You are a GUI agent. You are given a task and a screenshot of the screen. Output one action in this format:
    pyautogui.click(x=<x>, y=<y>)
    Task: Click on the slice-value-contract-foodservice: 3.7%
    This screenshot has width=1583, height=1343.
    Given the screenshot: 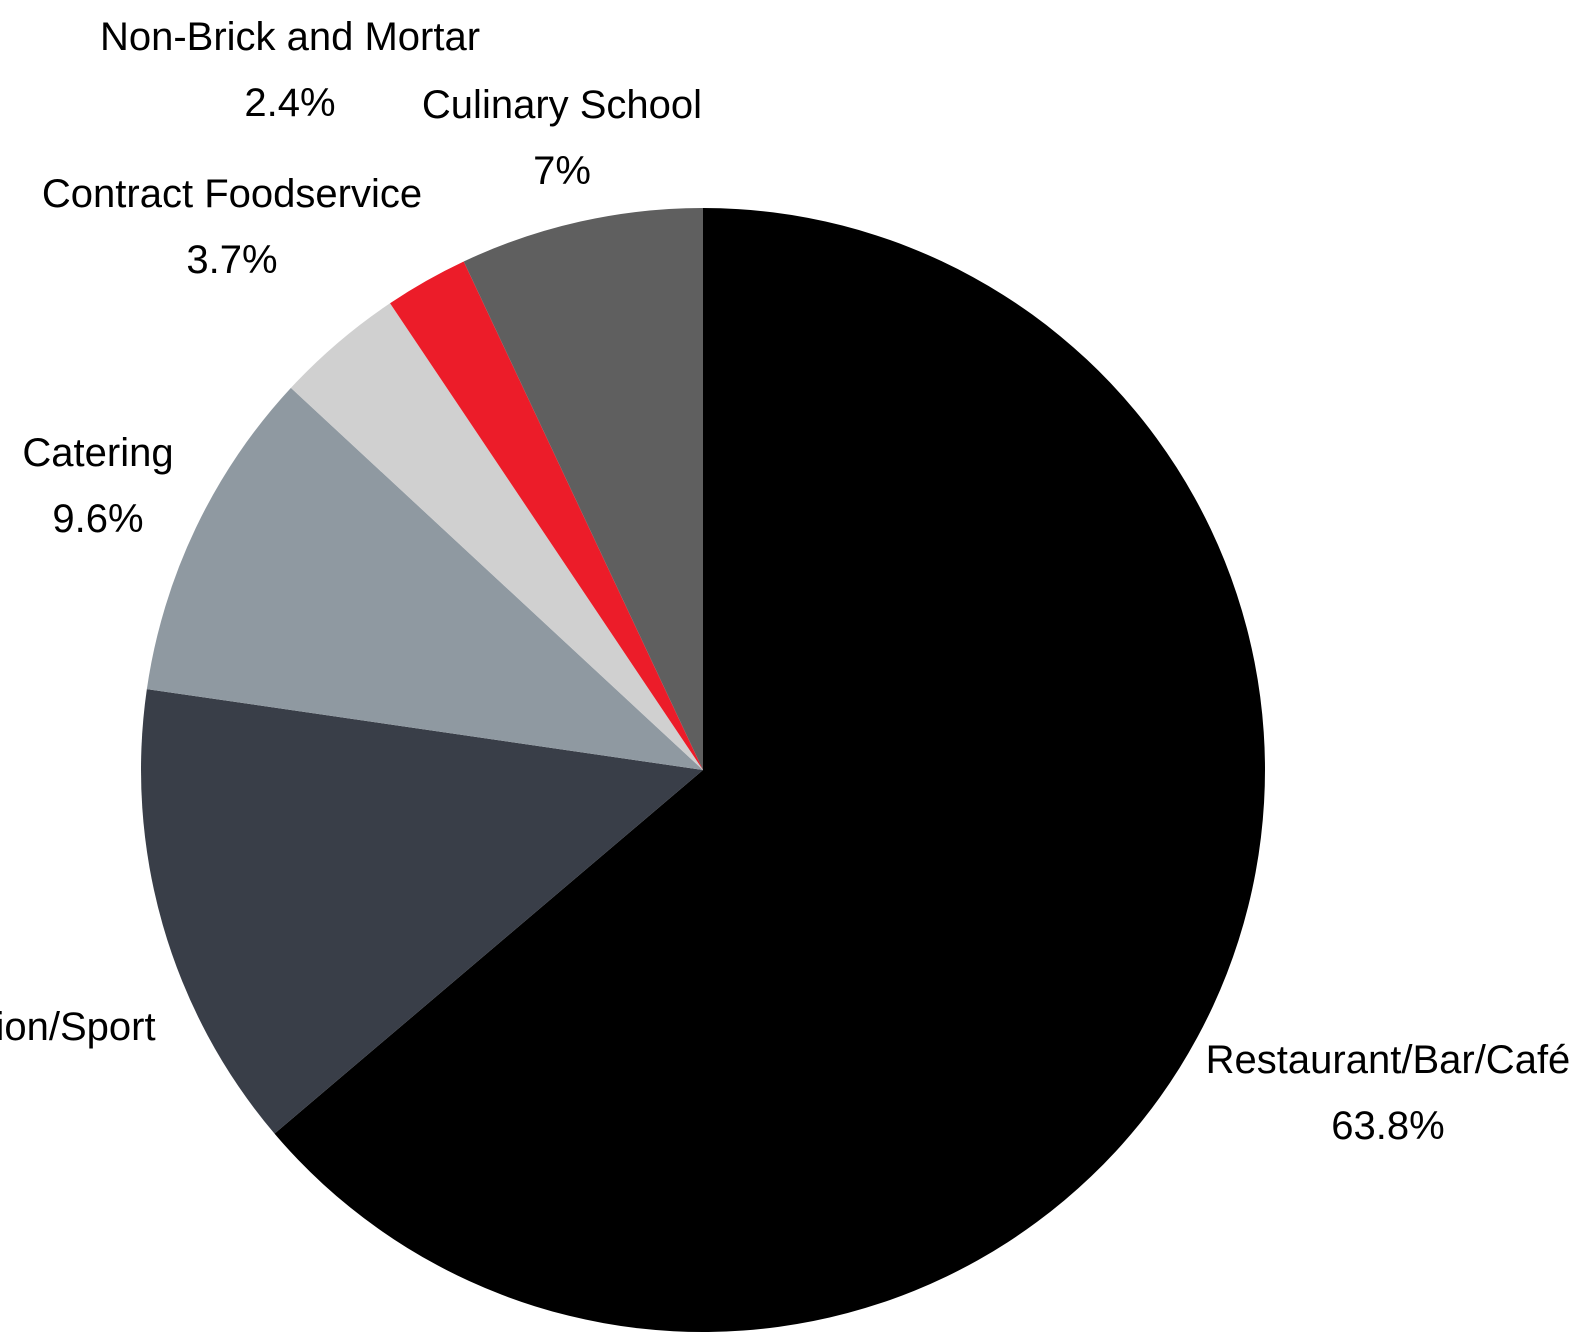 What is the action you would take?
    pyautogui.click(x=231, y=260)
    